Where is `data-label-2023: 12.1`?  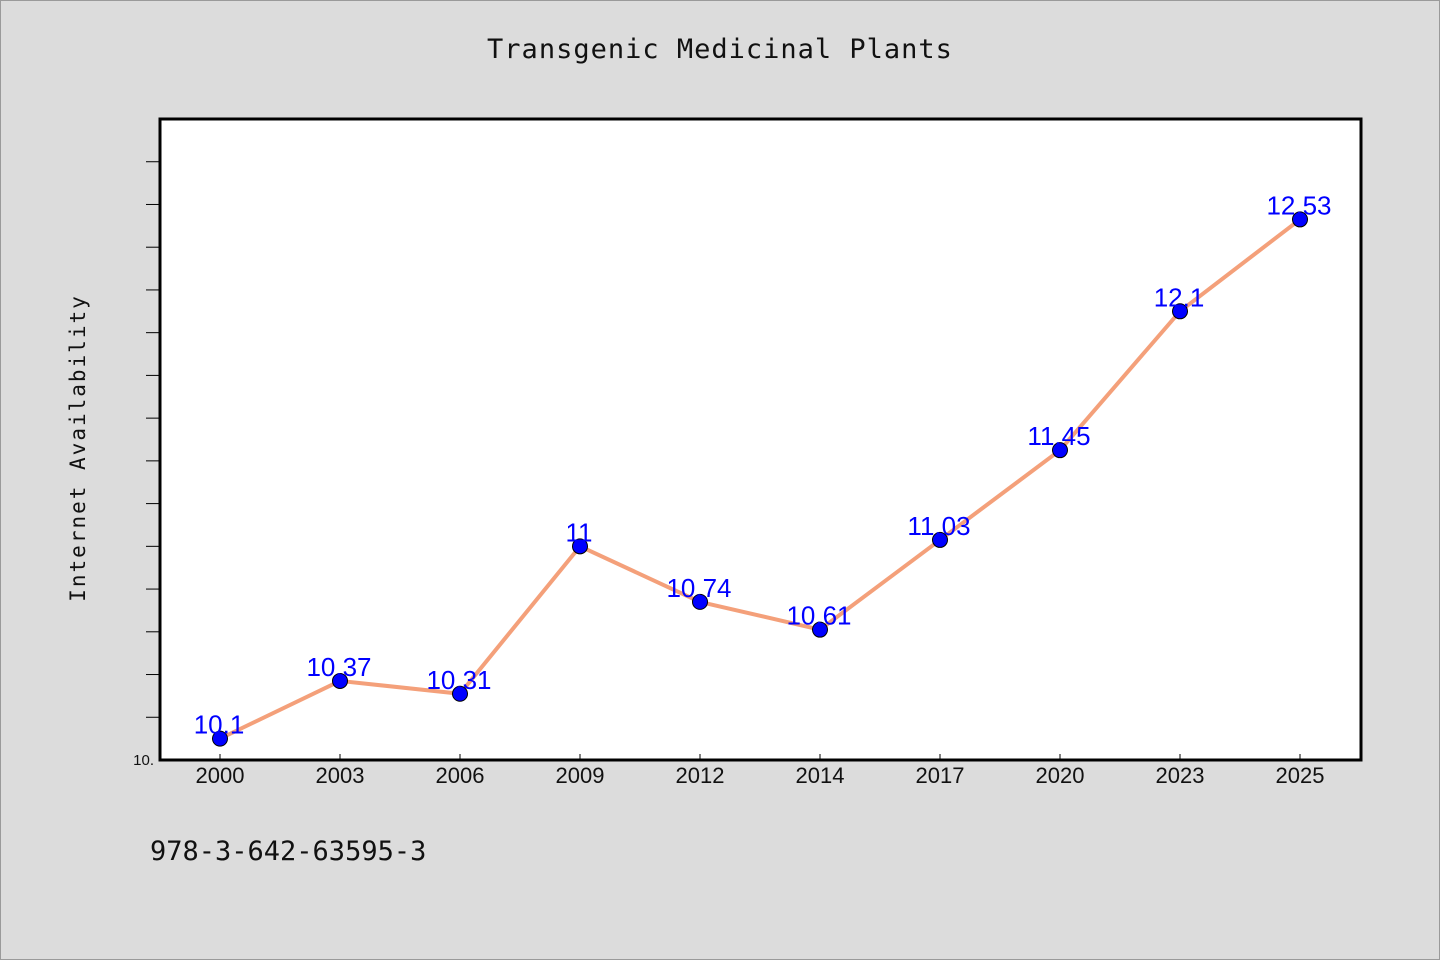
data-label-2023: 12.1 is located at coordinates (1179, 297).